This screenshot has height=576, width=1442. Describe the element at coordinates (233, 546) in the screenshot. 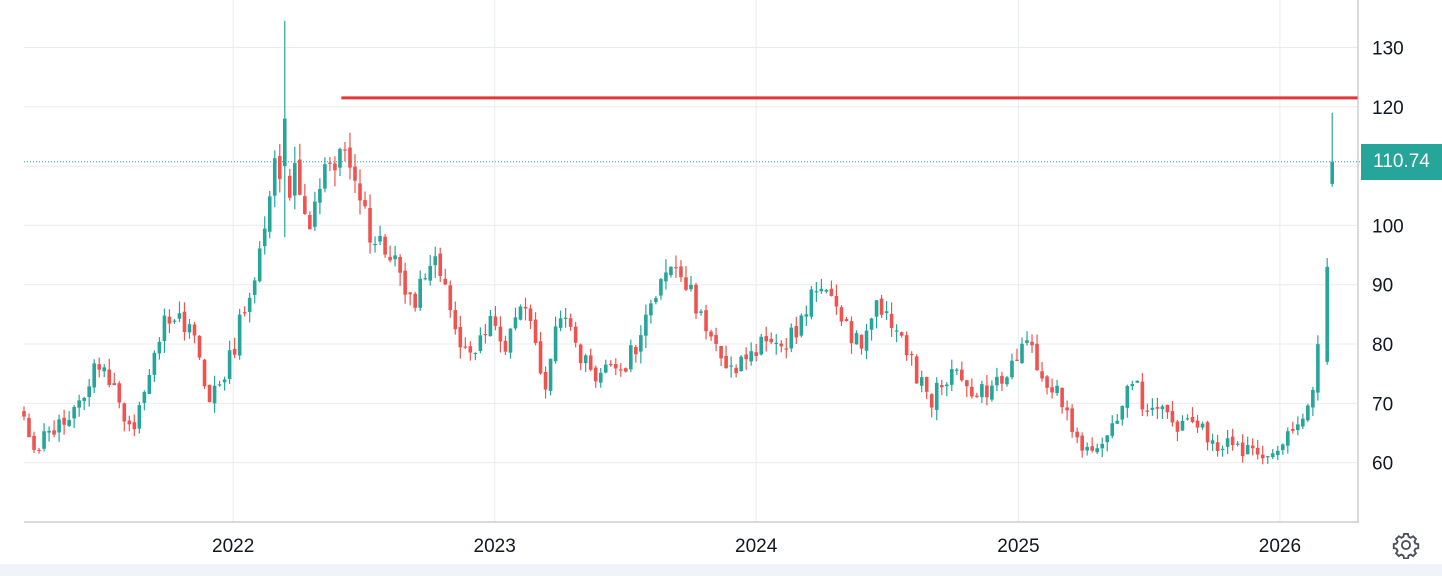

I see `x-tick-label: 2022` at that location.